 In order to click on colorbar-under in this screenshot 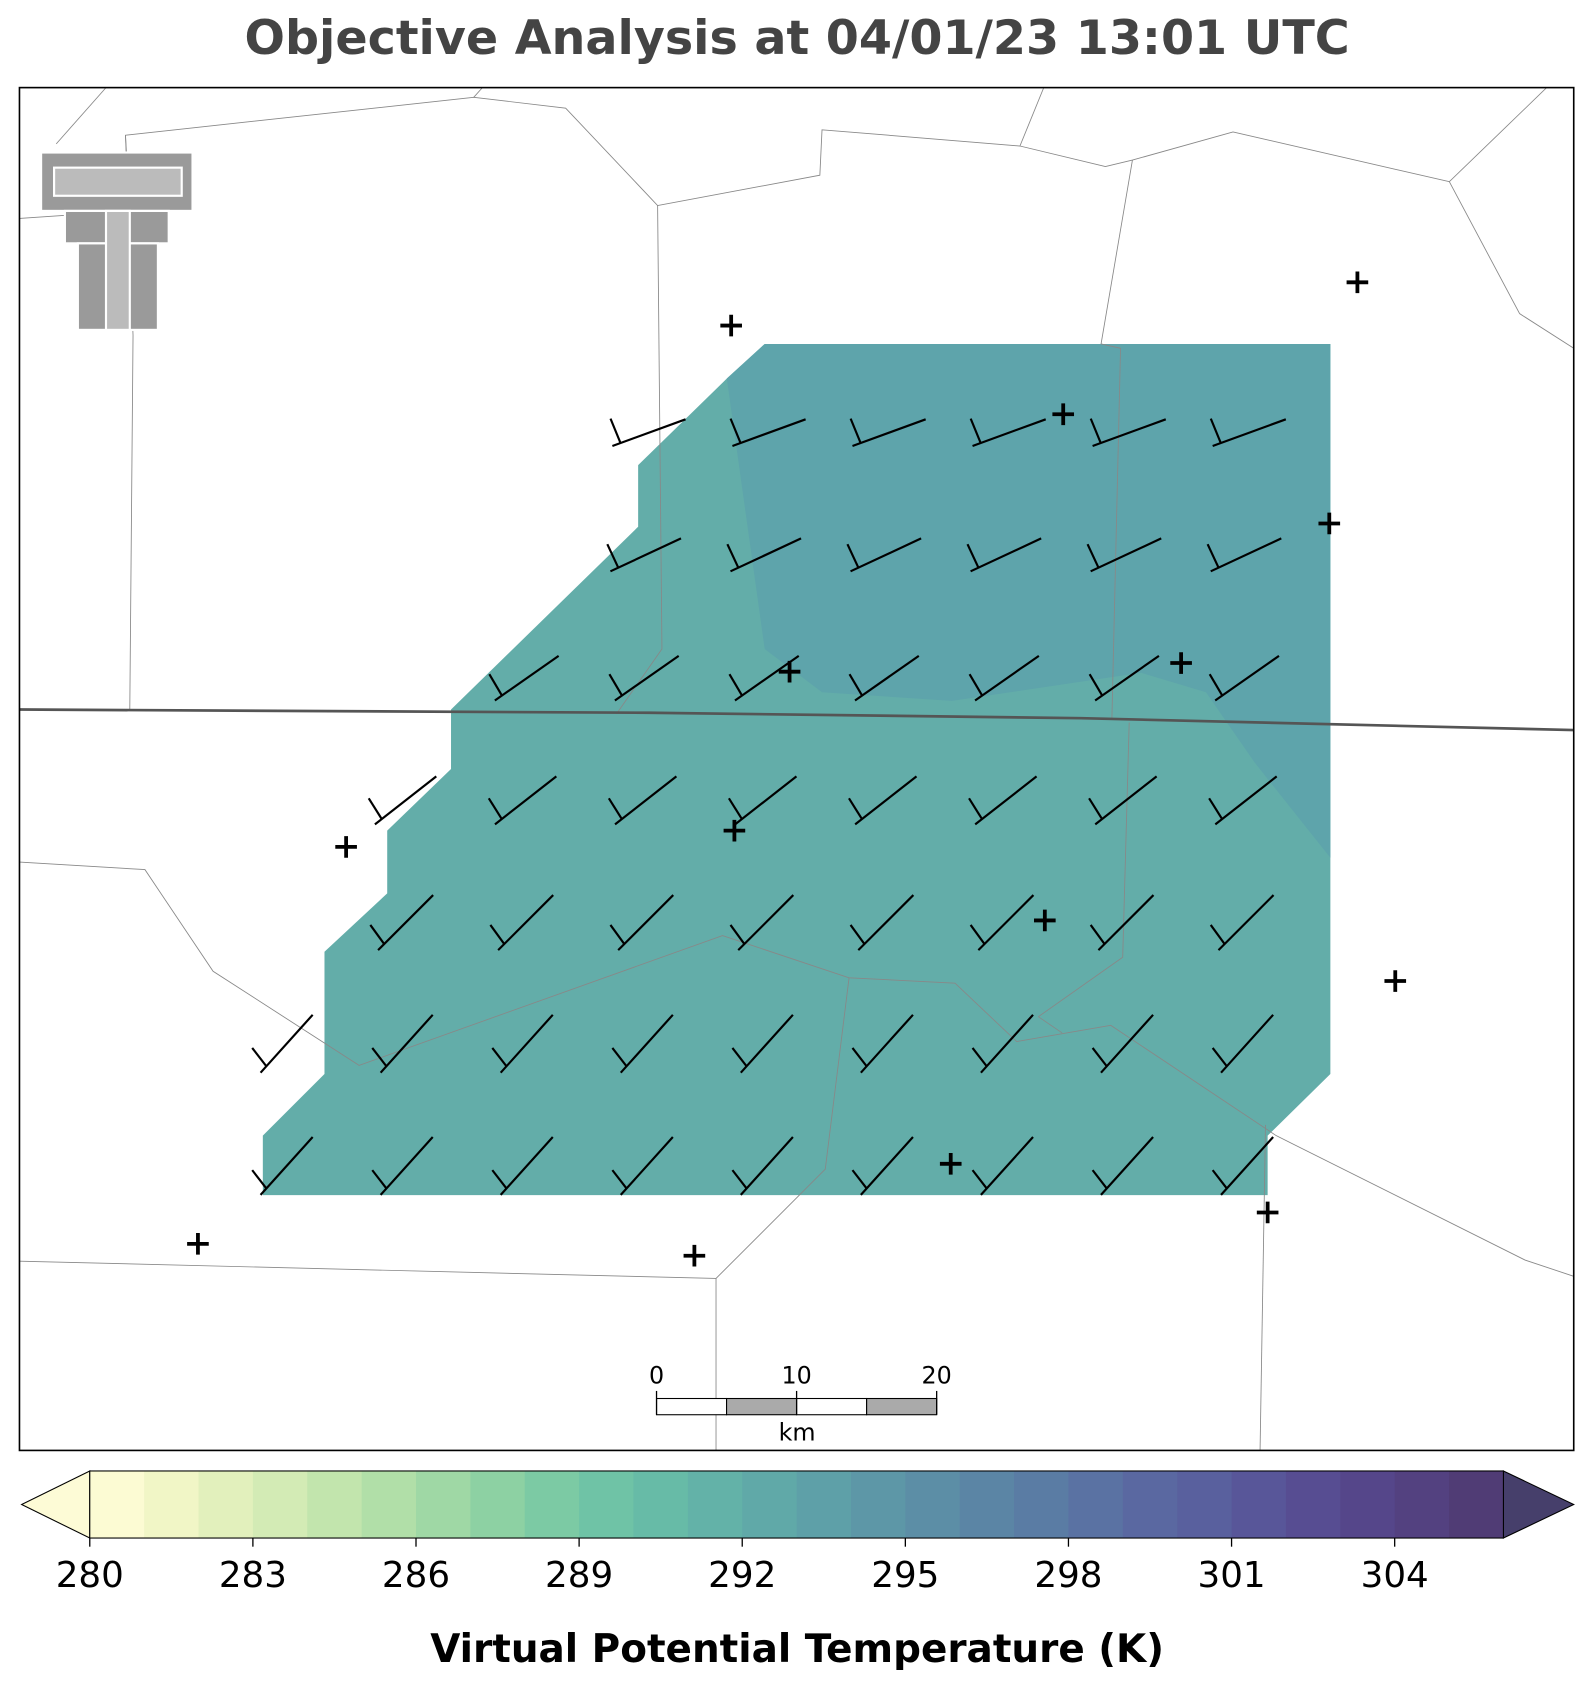, I will do `click(55, 1504)`.